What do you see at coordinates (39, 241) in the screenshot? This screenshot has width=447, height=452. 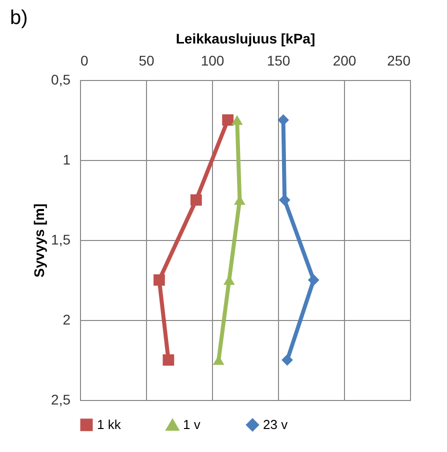 I see `y-axis-title: Syvyys [m]` at bounding box center [39, 241].